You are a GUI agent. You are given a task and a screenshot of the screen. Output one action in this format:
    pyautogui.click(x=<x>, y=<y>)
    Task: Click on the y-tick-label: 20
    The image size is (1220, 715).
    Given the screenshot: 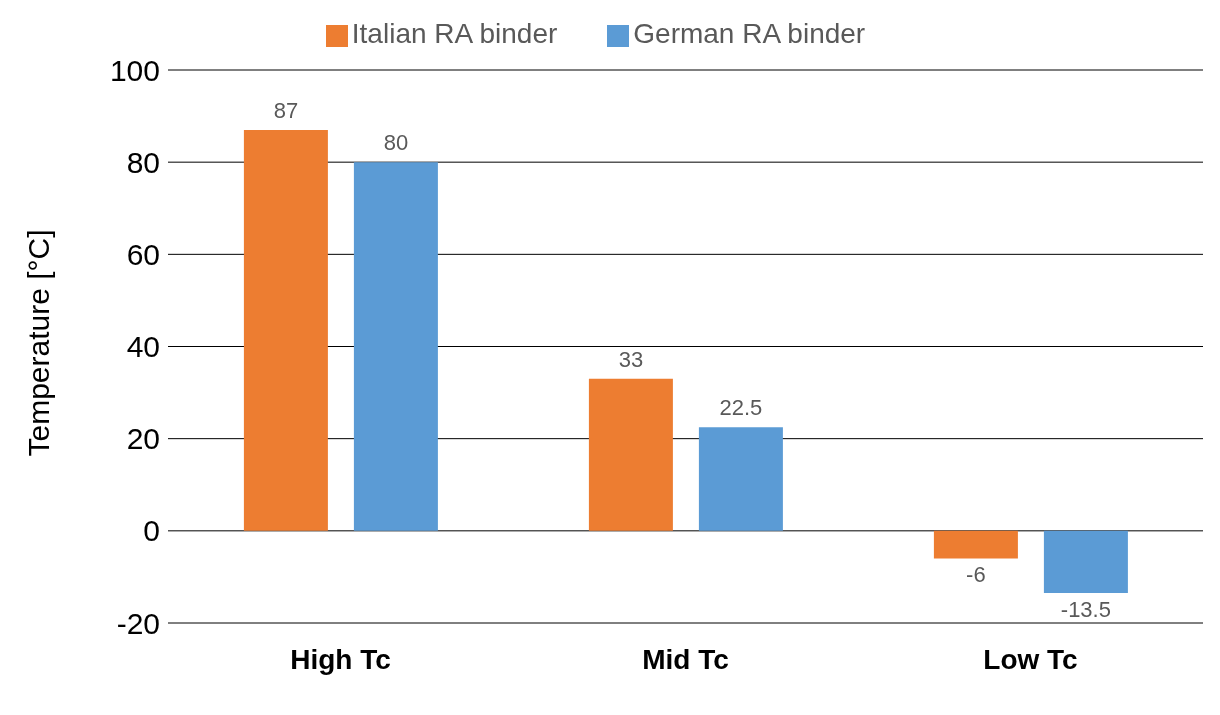 What is the action you would take?
    pyautogui.click(x=143, y=439)
    